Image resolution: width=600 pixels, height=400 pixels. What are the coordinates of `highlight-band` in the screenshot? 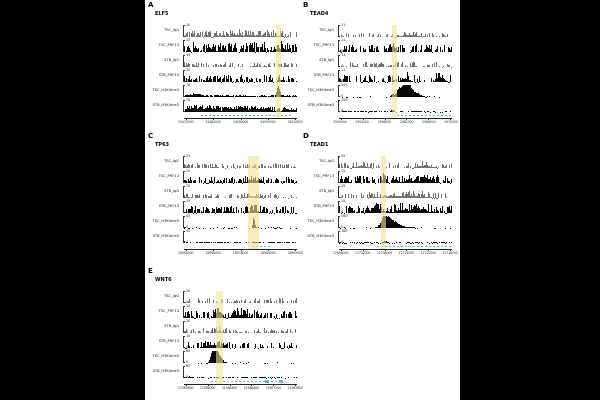 It's located at (394, 71).